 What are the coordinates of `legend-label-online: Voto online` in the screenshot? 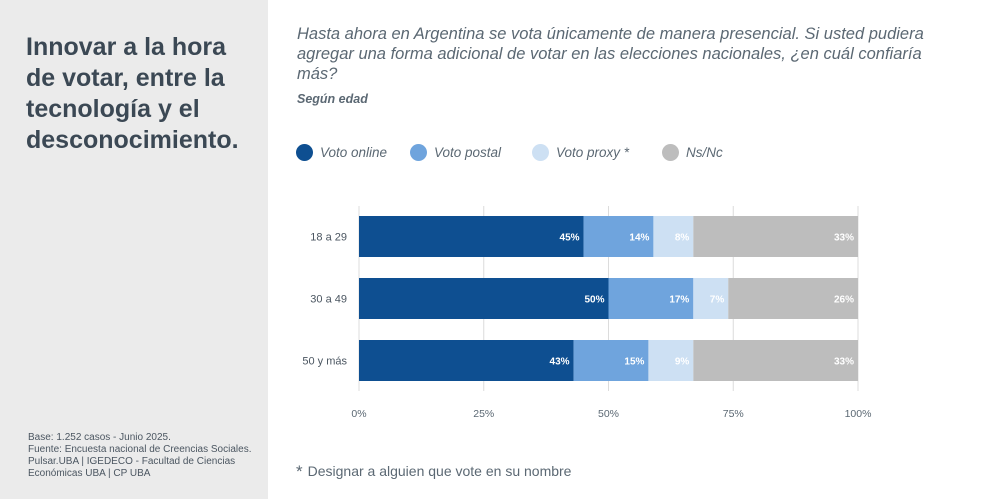 It's located at (354, 152).